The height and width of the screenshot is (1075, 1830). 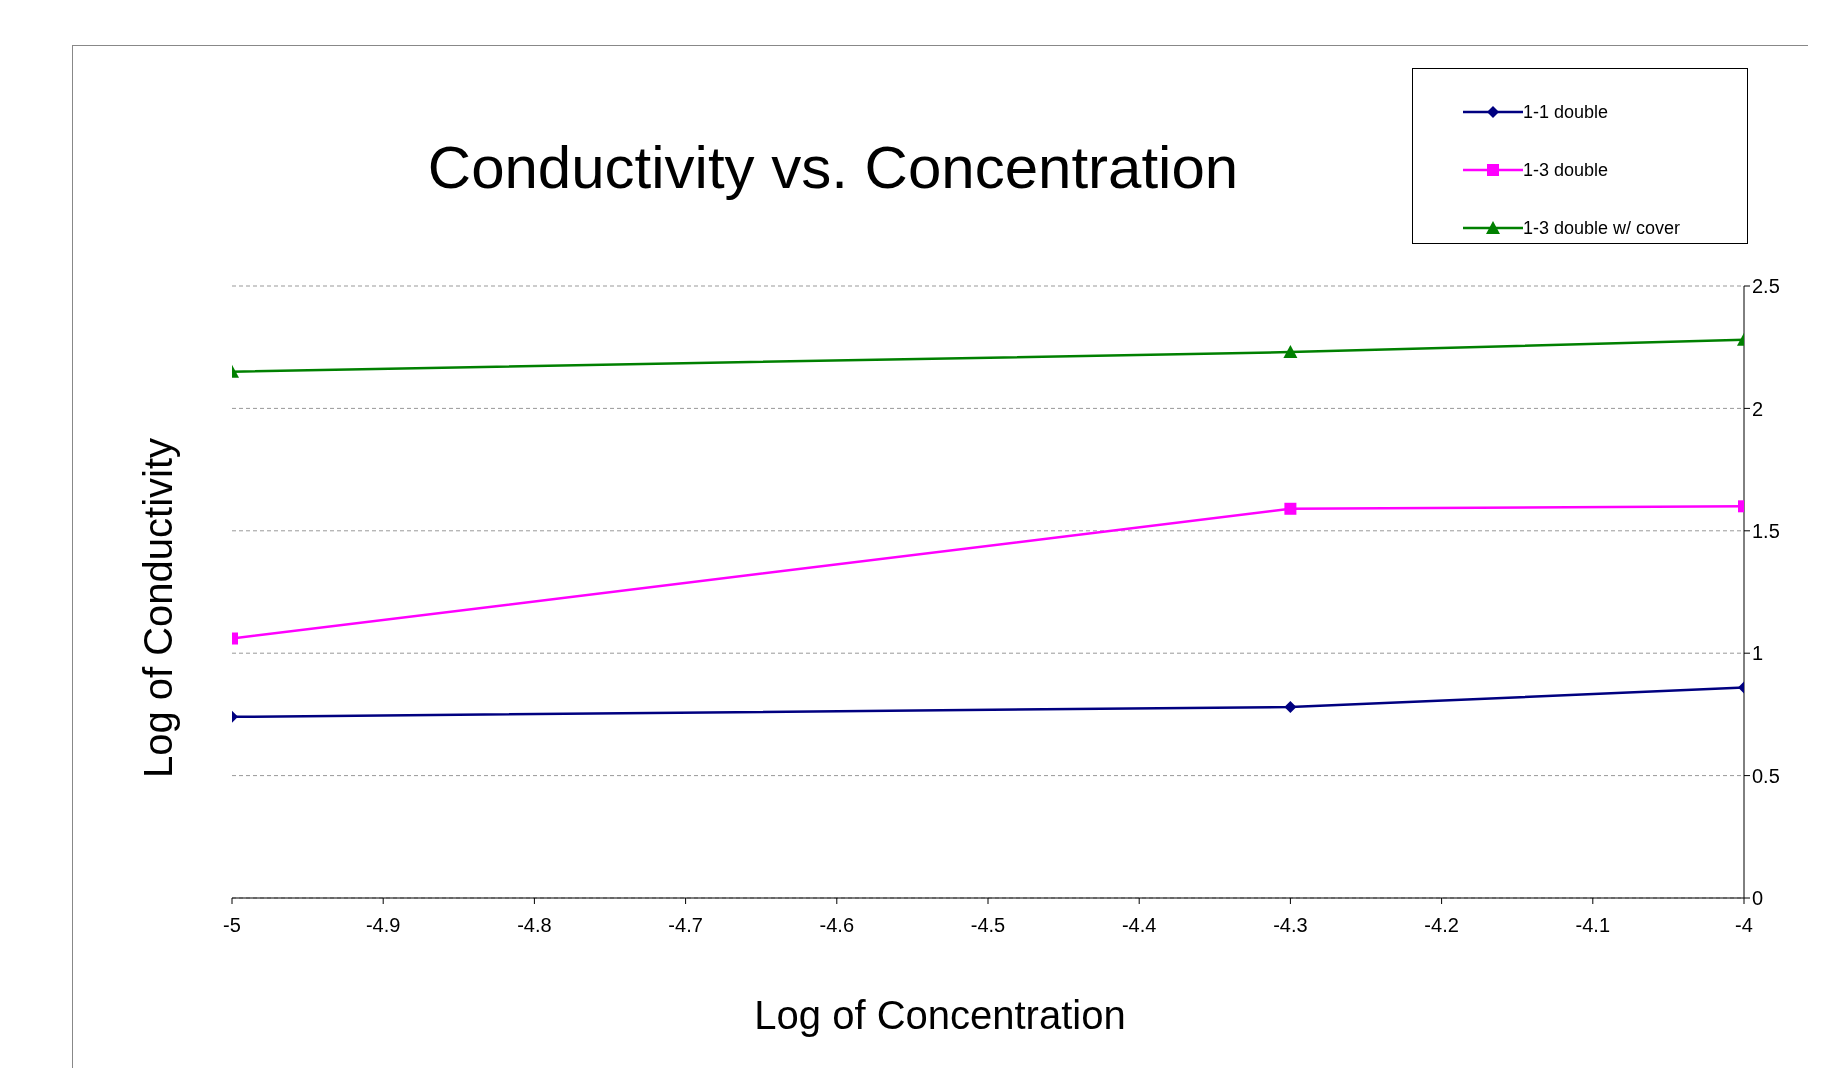 What do you see at coordinates (1593, 925) in the screenshot?
I see `x-tick-label: -4.1` at bounding box center [1593, 925].